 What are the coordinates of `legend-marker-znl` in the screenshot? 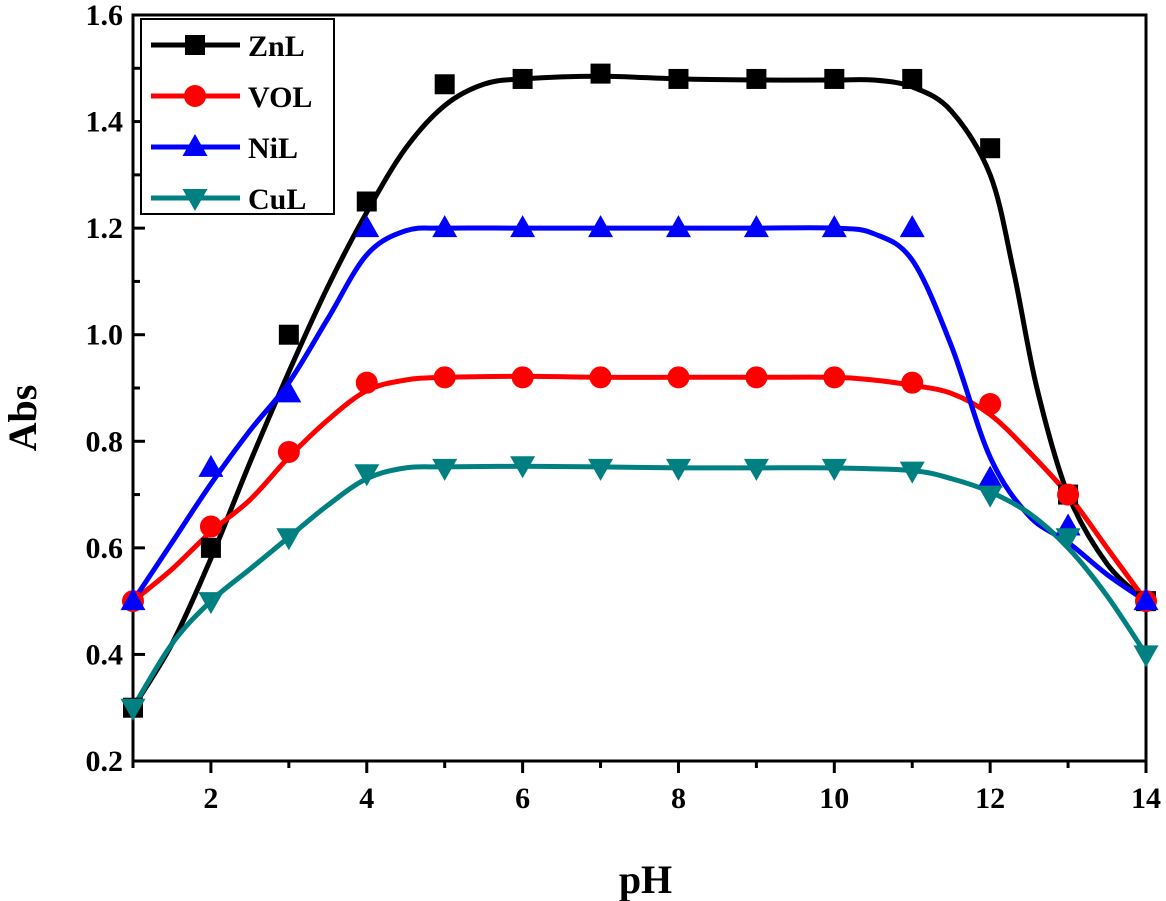 It's located at (195, 45).